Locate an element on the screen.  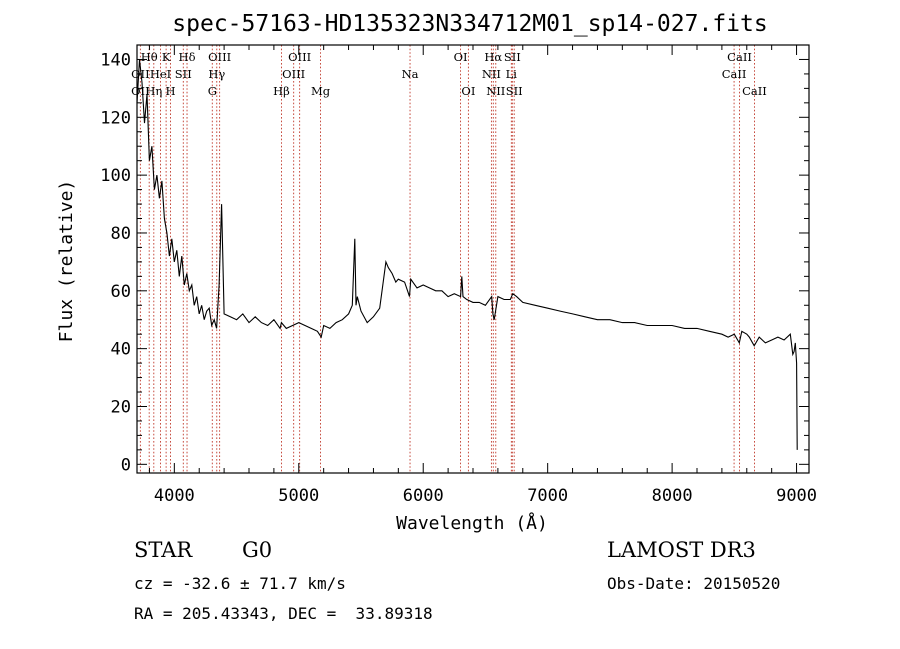
spectral-line-label: Hγ is located at coordinates (216, 74).